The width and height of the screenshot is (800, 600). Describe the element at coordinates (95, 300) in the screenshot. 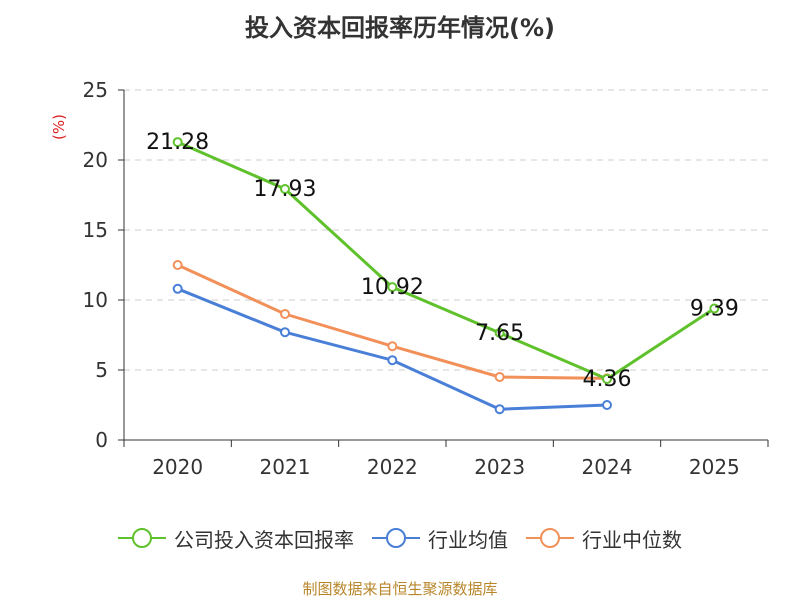

I see `y-tick-label: 10` at that location.